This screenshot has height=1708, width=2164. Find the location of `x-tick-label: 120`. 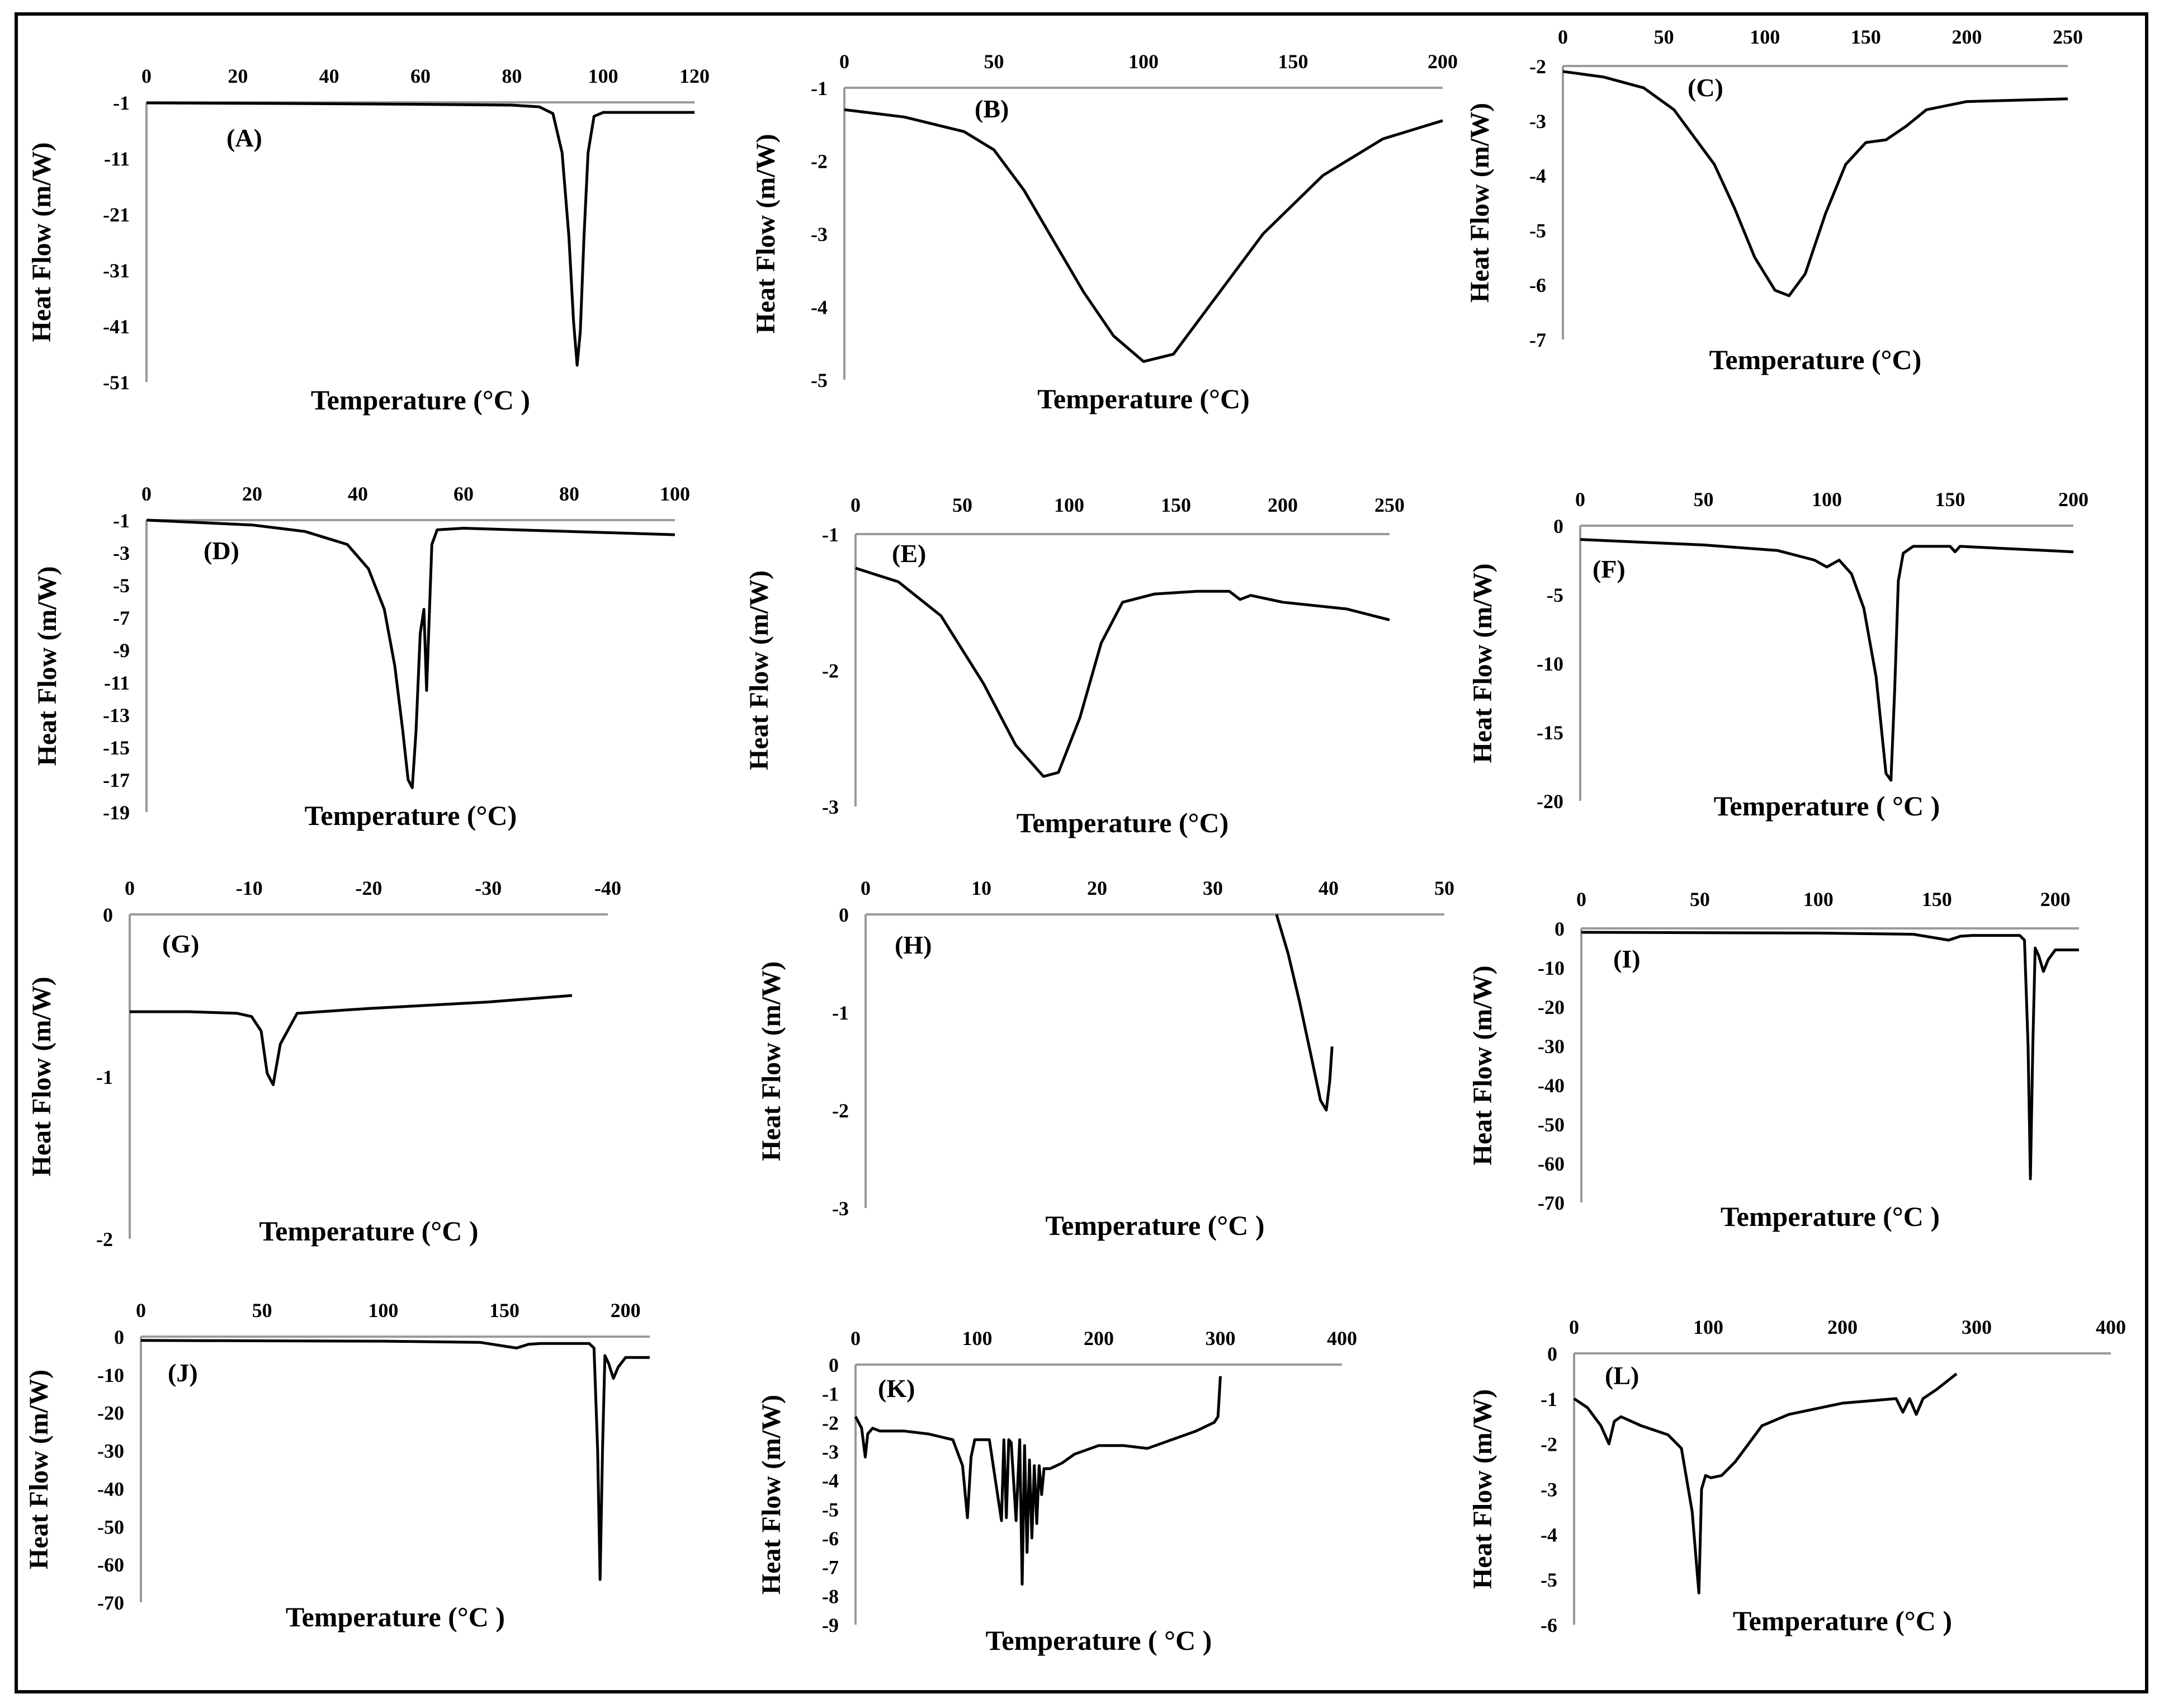

x-tick-label: 120 is located at coordinates (694, 76).